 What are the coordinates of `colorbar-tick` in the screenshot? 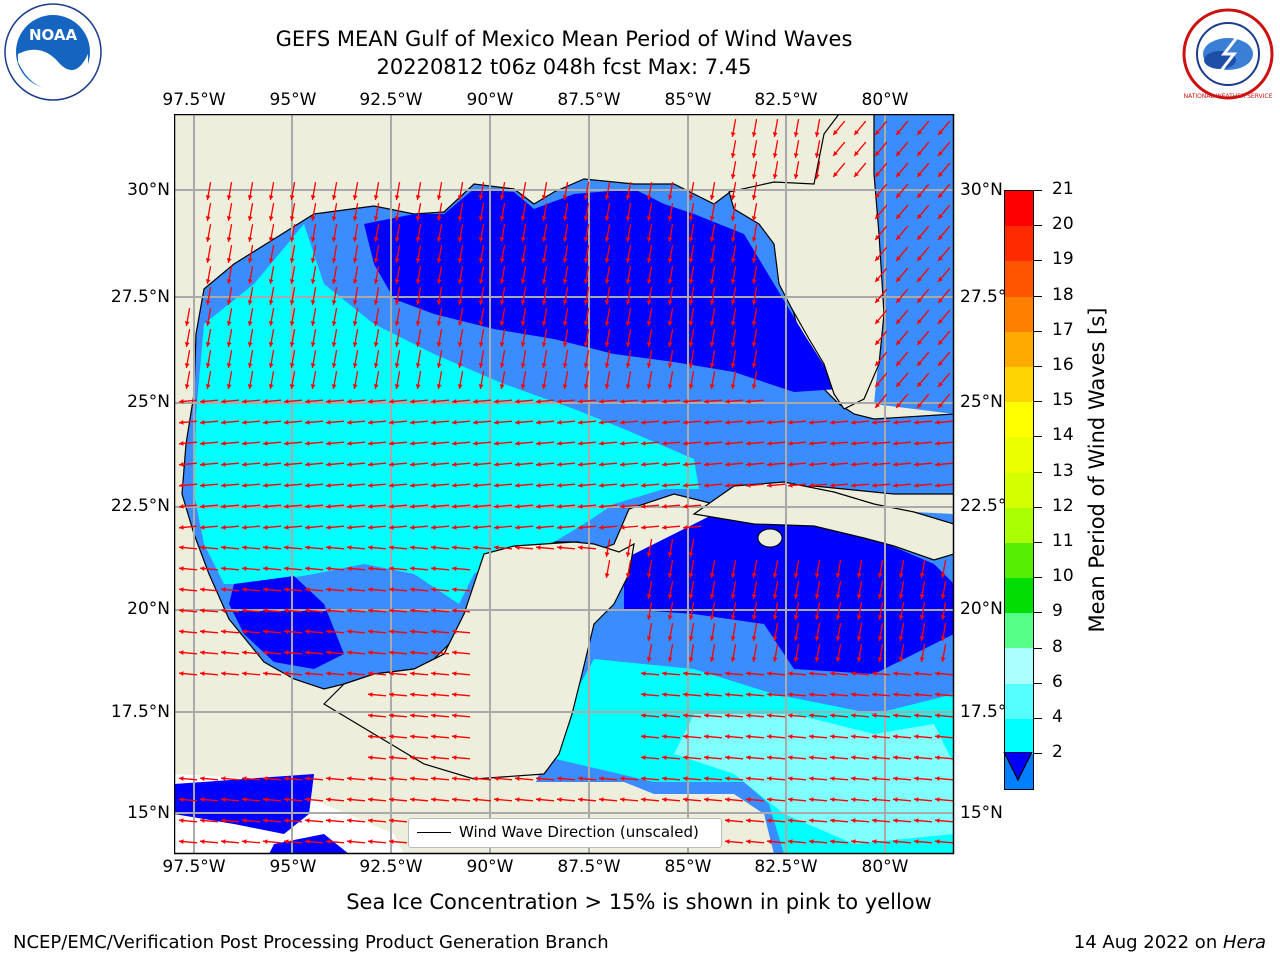 It's located at (1038, 472).